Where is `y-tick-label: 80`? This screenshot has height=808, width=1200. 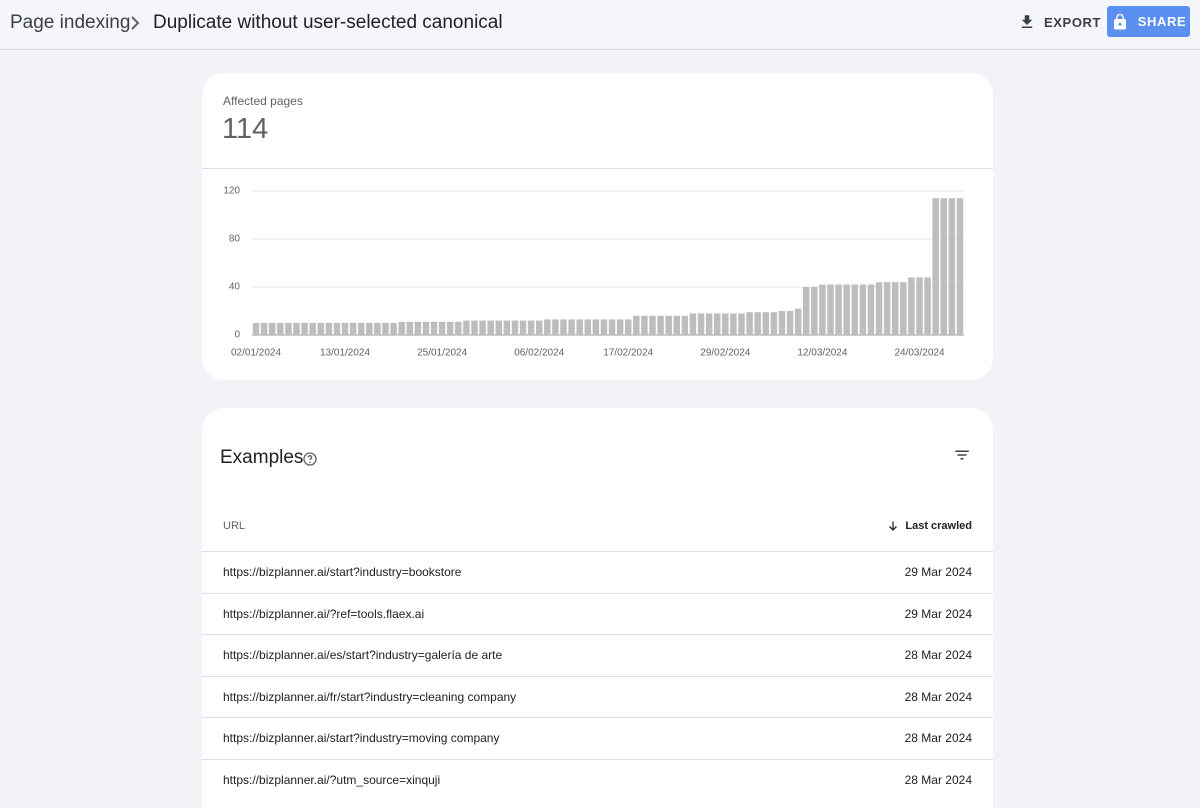 y-tick-label: 80 is located at coordinates (235, 239).